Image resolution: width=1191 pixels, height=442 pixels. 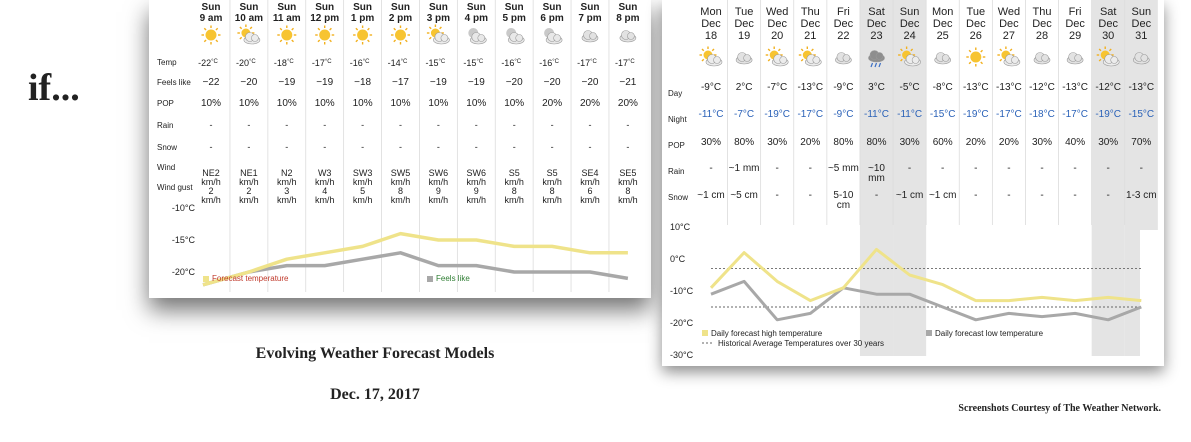 What do you see at coordinates (1108, 36) in the screenshot?
I see `date-label: 30` at bounding box center [1108, 36].